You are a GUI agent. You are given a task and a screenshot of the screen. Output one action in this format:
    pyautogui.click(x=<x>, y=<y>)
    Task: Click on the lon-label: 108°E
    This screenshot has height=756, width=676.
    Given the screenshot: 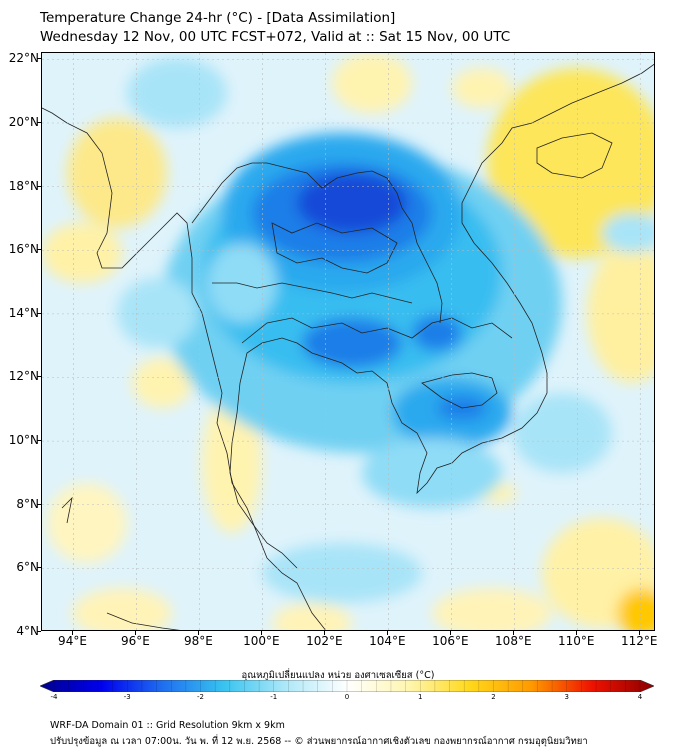 What is the action you would take?
    pyautogui.click(x=513, y=641)
    